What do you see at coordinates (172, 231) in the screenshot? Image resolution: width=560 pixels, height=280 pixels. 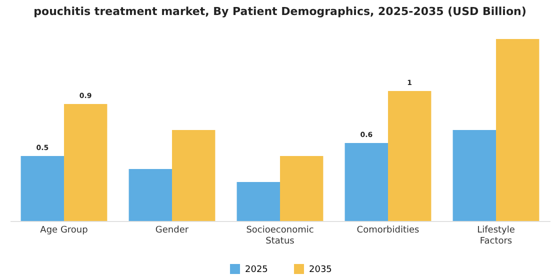 I see `x-tick-label: Gender` at bounding box center [172, 231].